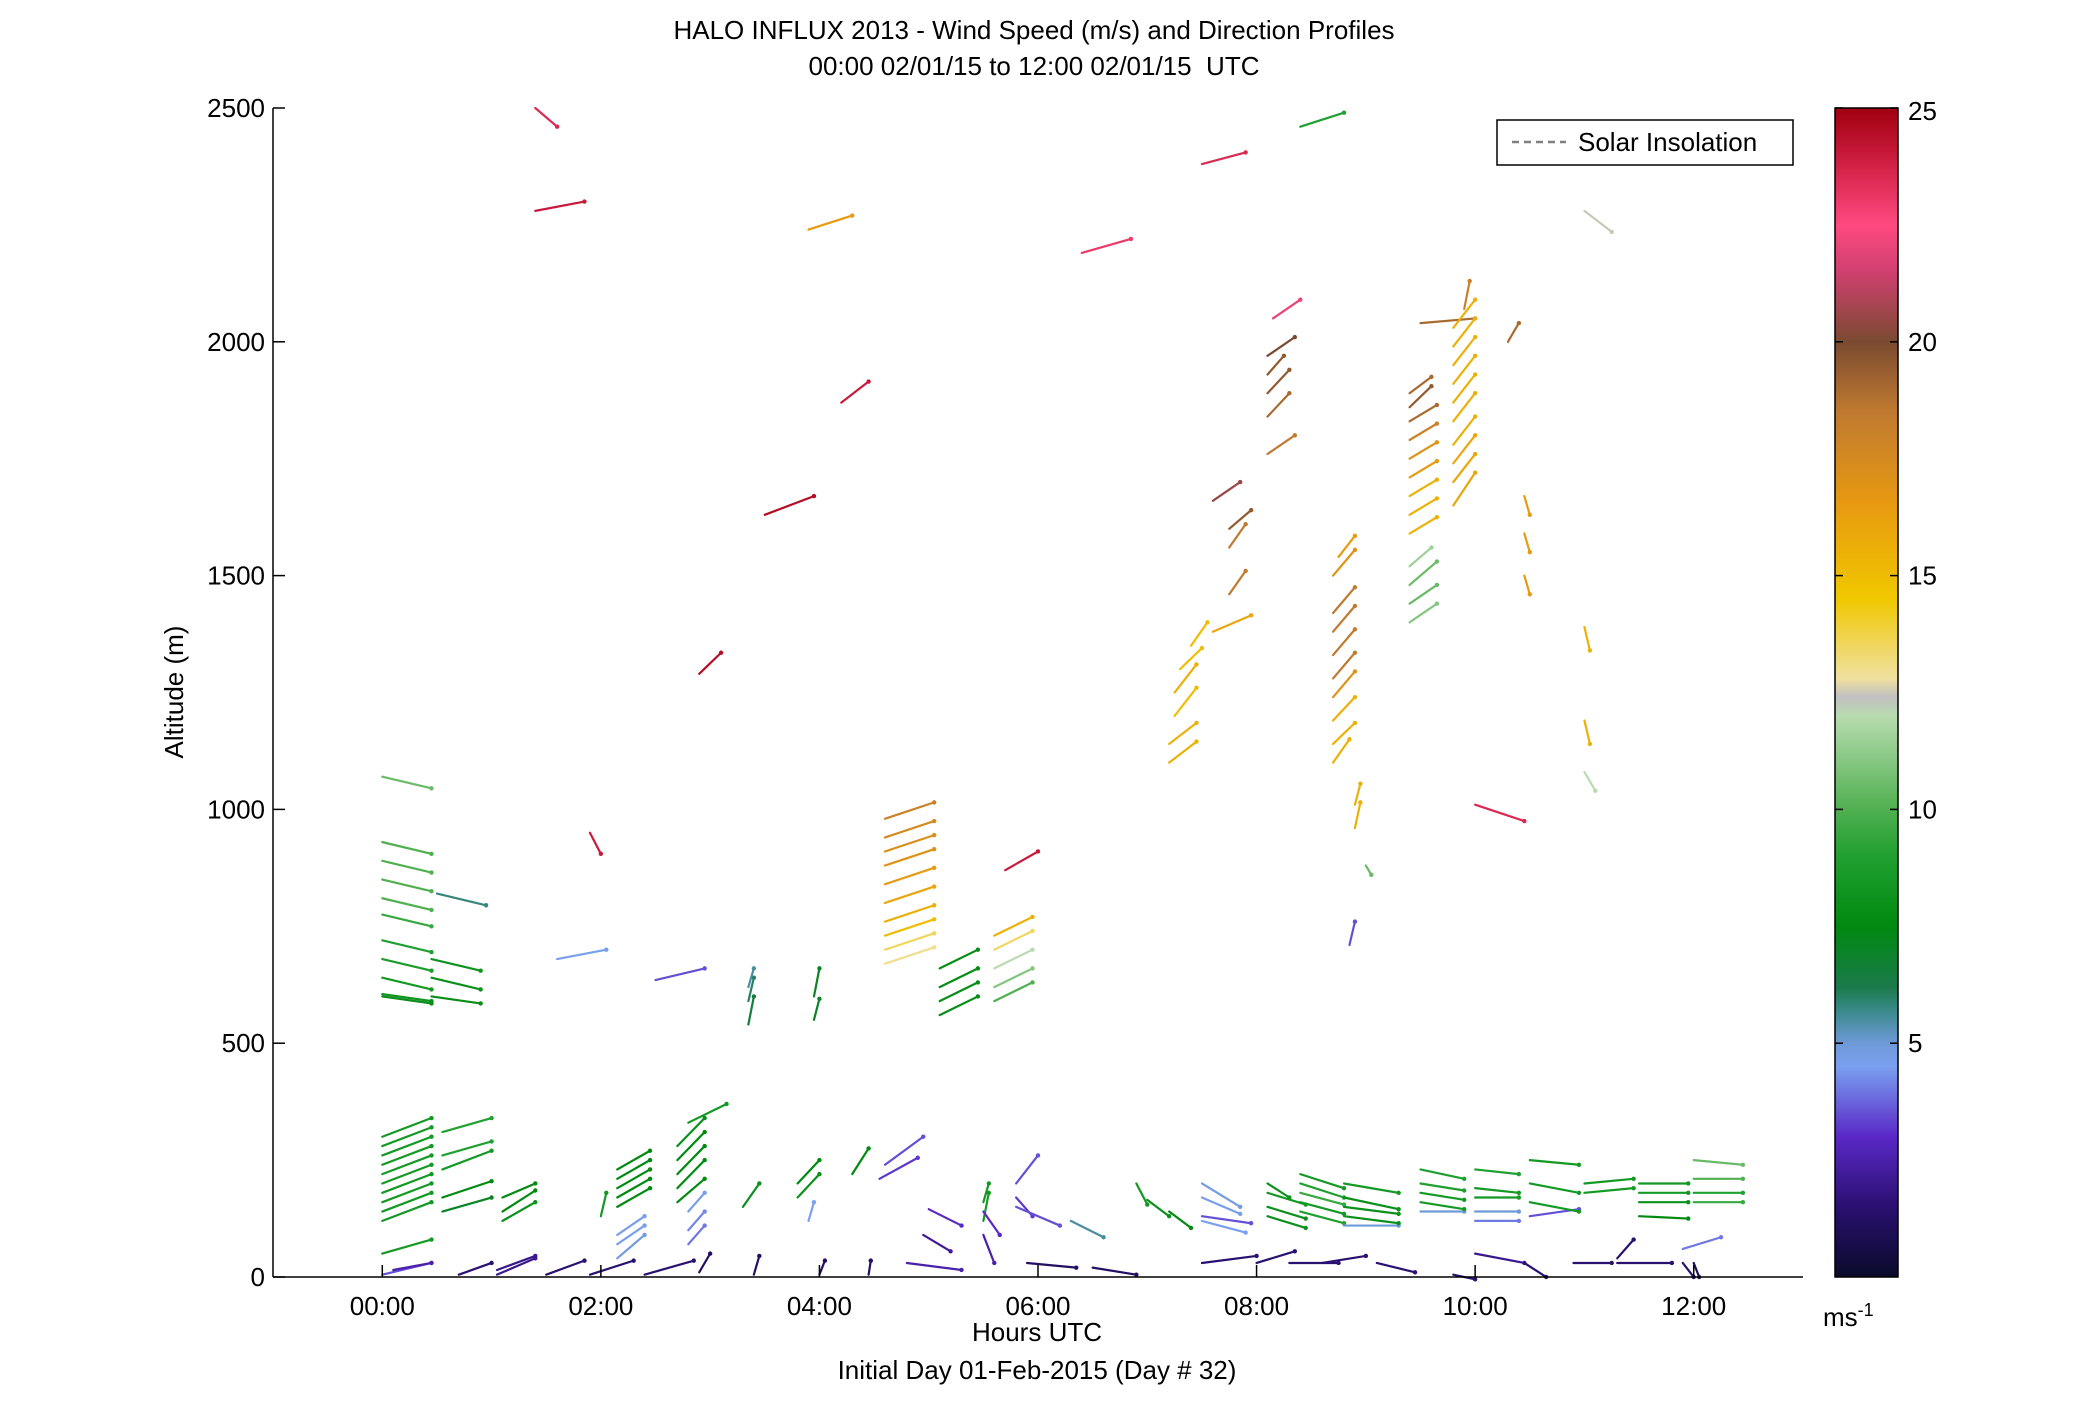 The height and width of the screenshot is (1425, 2098). I want to click on colorbar-tick-label: 25, so click(1922, 111).